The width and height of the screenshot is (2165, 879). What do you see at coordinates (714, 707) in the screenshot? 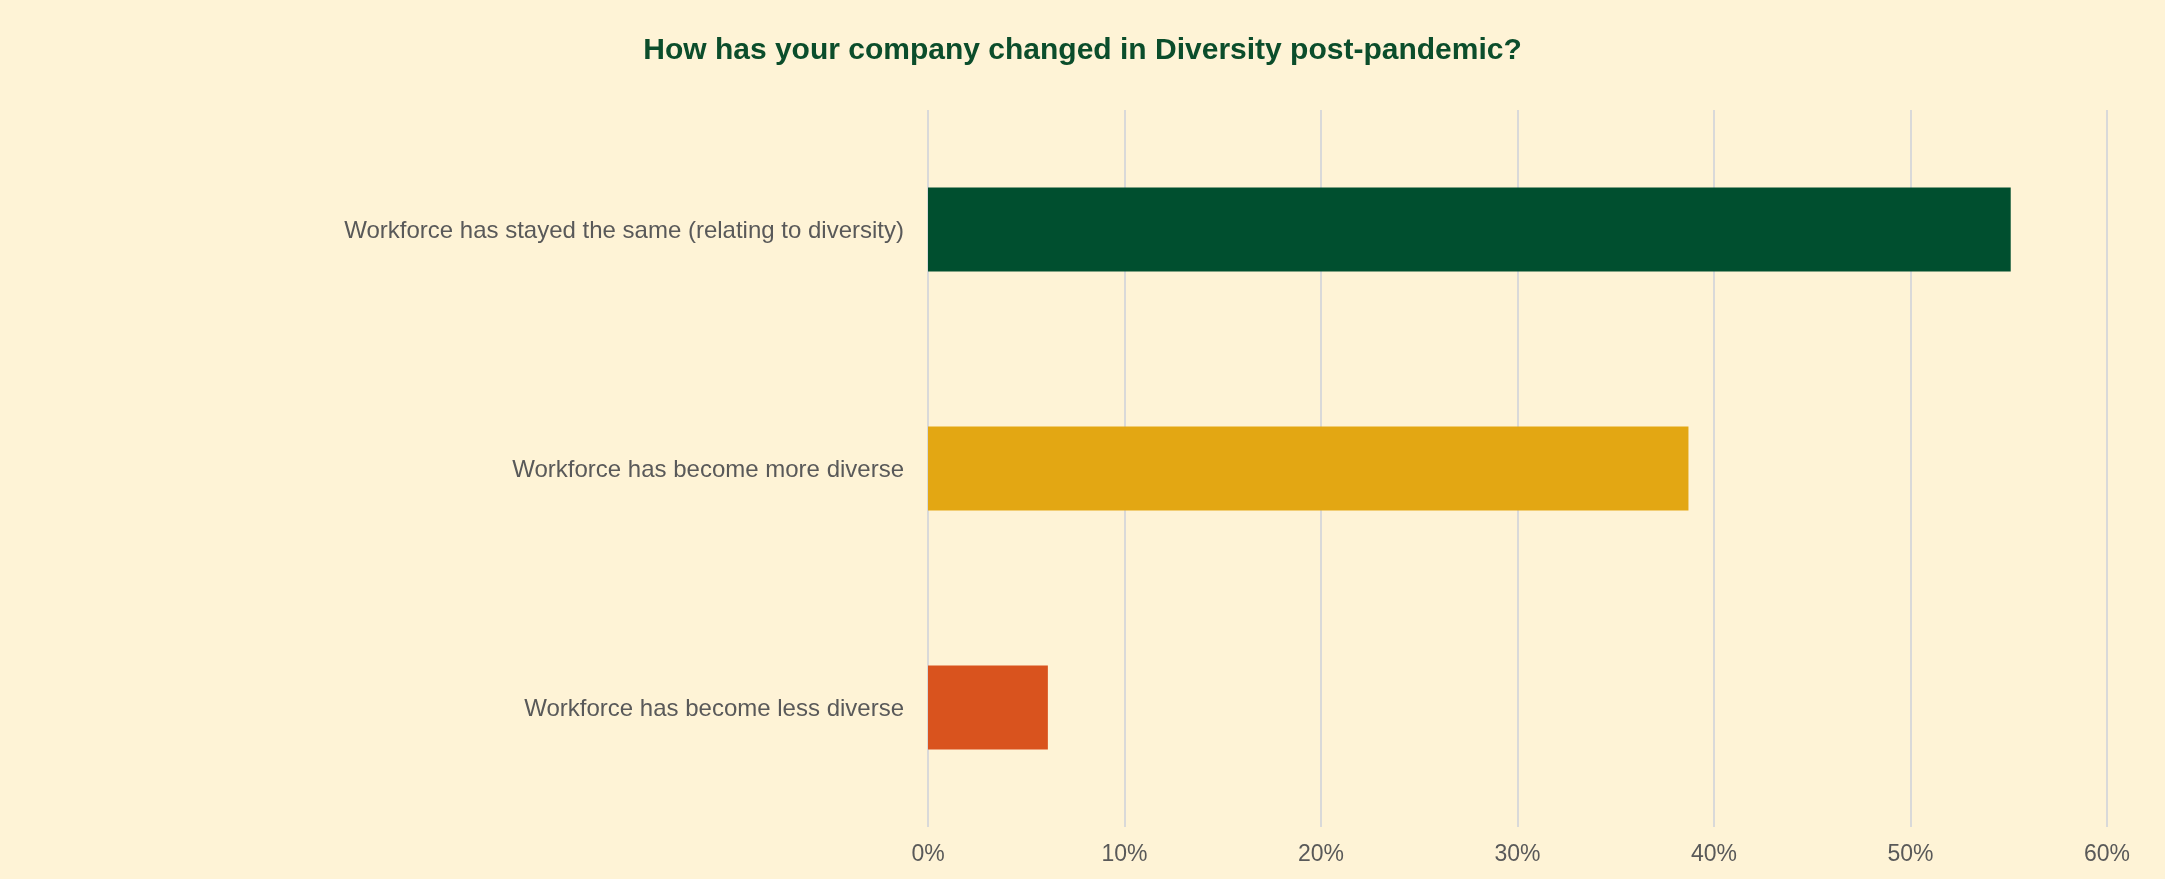
I see `y-tick-label: Workforce has become less diverse` at bounding box center [714, 707].